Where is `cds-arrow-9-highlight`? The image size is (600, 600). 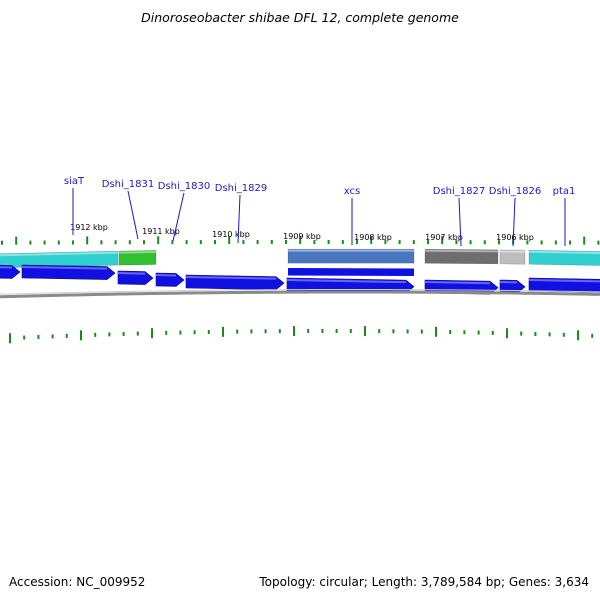 cds-arrow-9-highlight is located at coordinates (564, 281).